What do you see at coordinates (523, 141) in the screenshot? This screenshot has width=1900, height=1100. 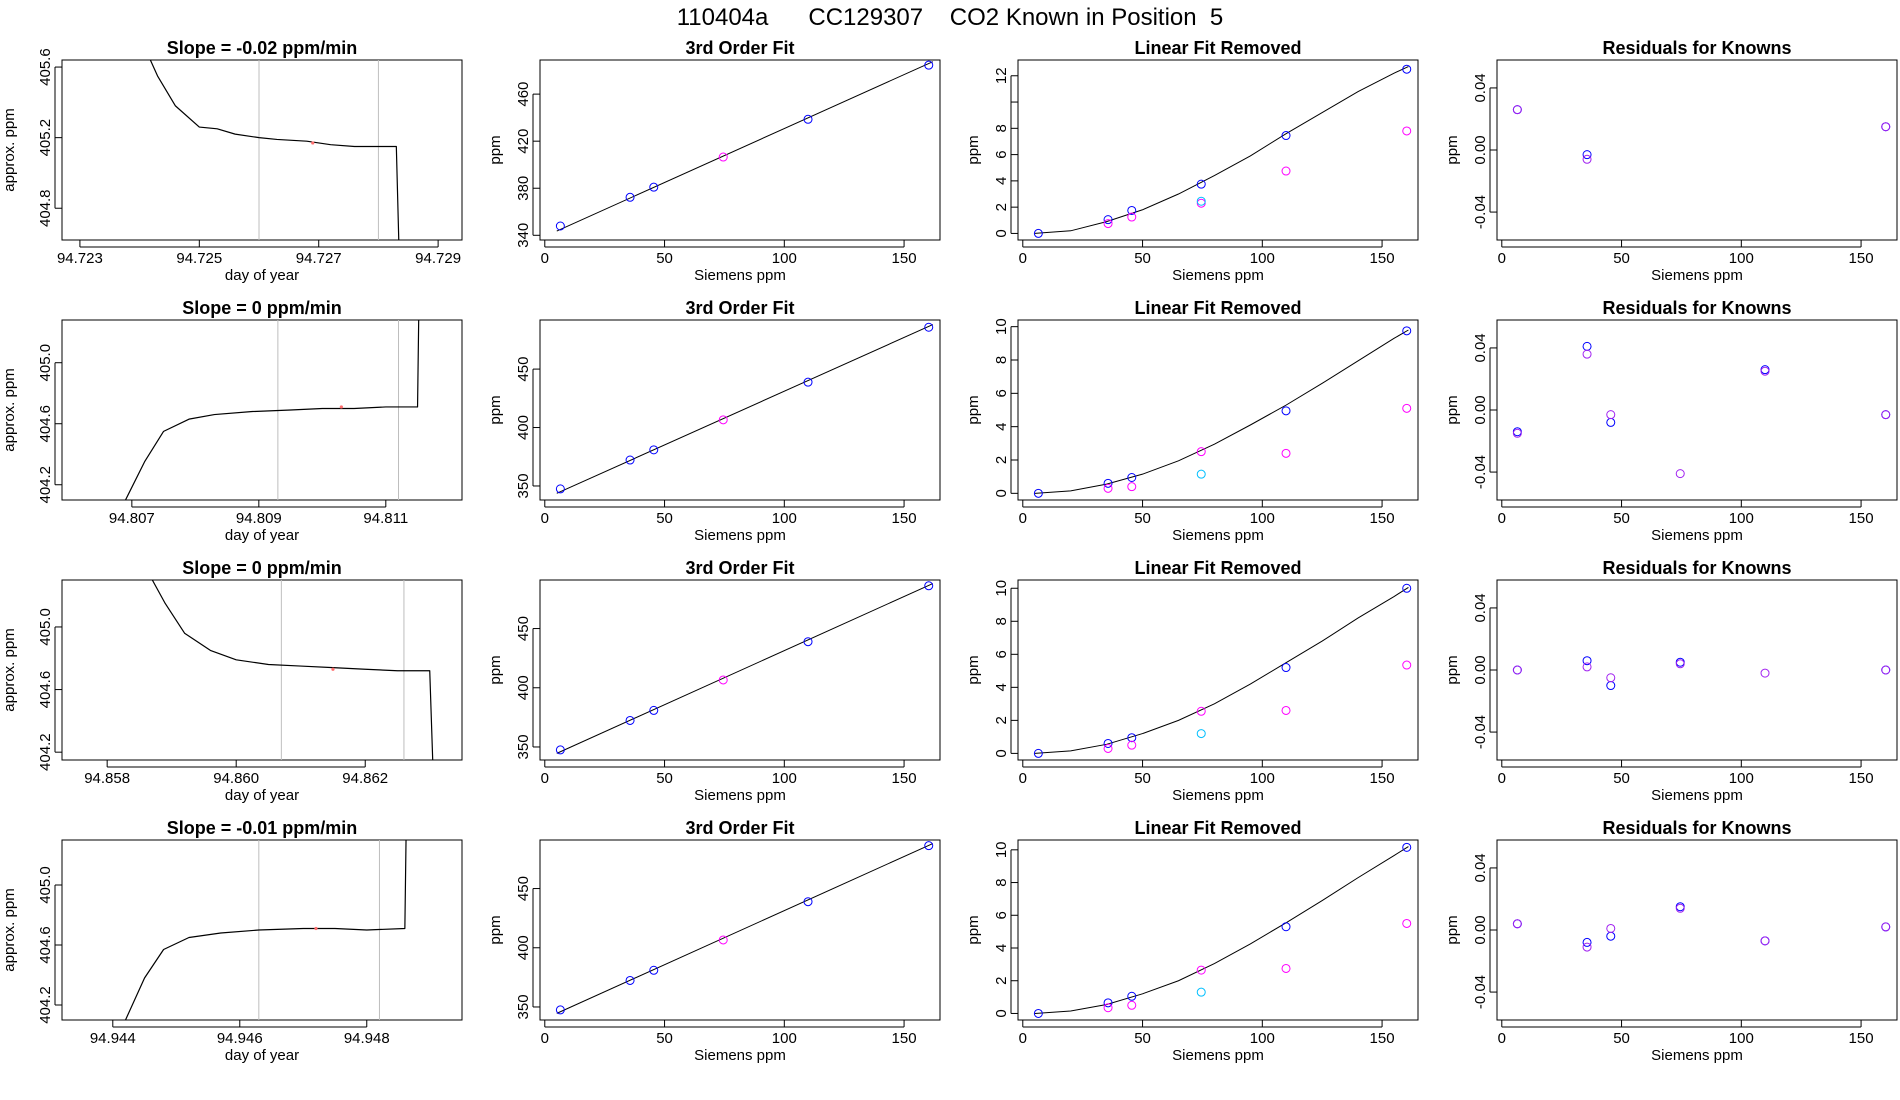 I see `y-tick-label: 420` at bounding box center [523, 141].